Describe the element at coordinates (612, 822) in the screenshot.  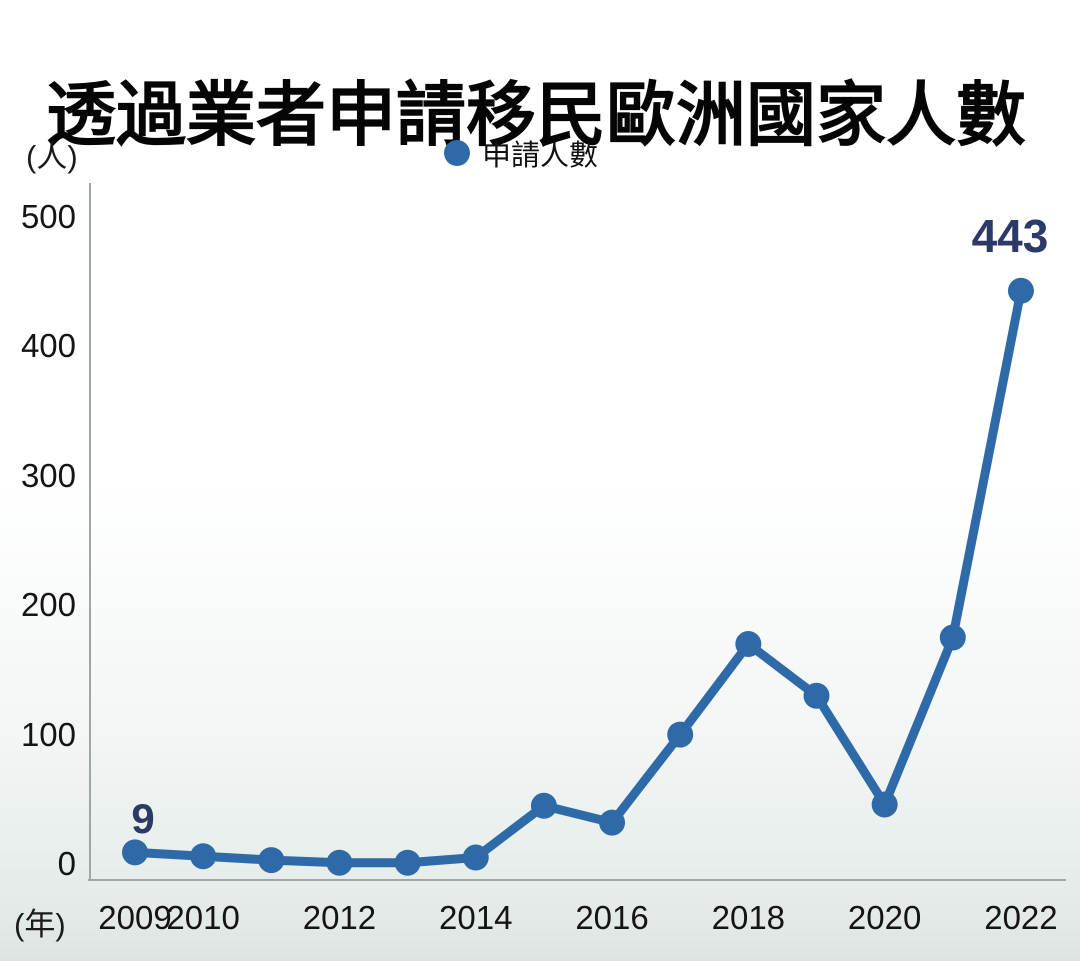
I see `data-point-2016` at that location.